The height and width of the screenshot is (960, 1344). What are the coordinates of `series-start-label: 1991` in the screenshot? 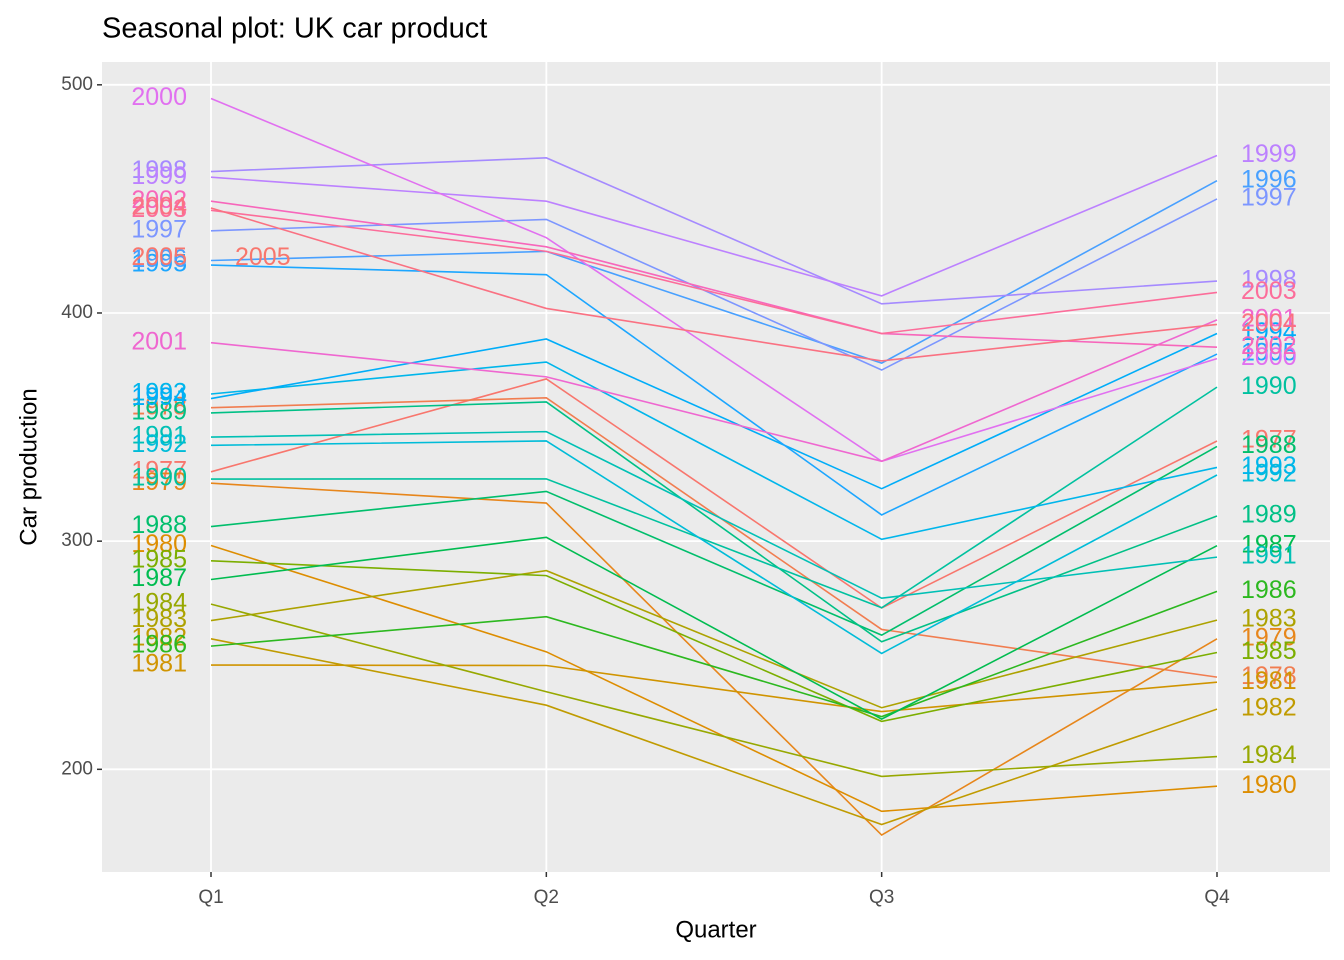 It's located at (159, 436).